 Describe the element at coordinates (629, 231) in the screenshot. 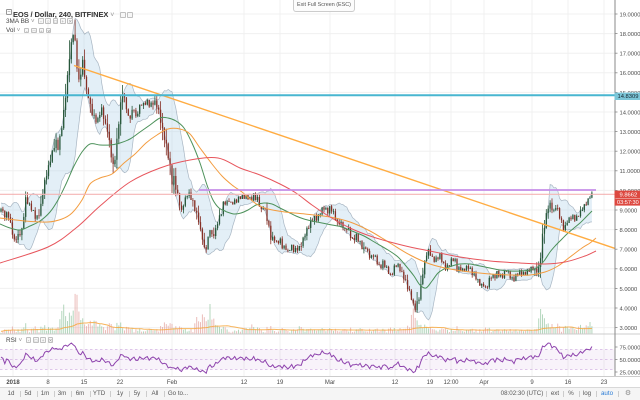

I see `svg-text: 8.0000` at that location.